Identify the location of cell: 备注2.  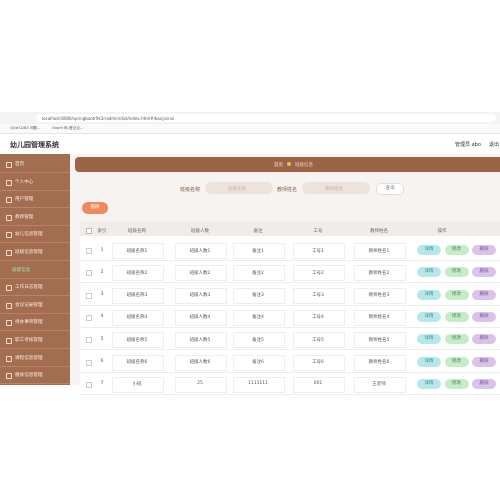
(258, 273).